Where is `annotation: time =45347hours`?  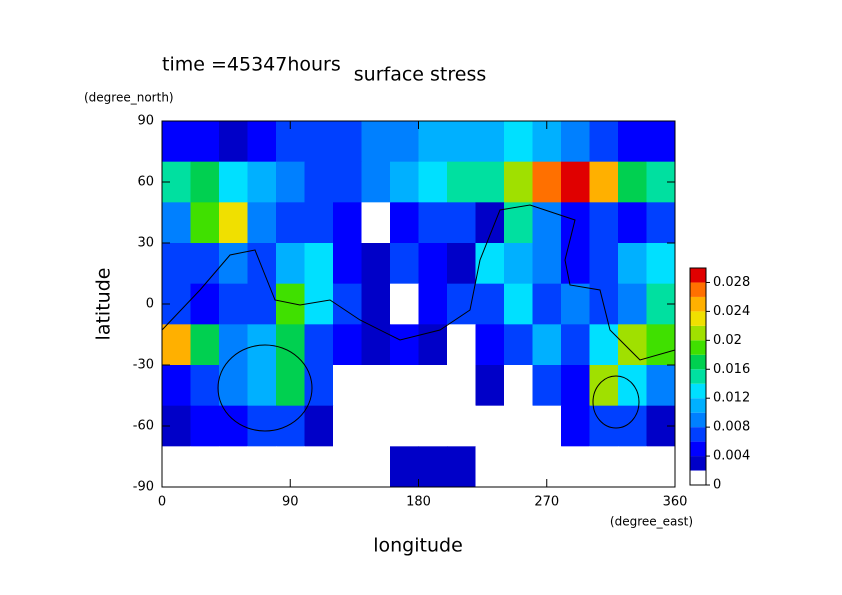 annotation: time =45347hours is located at coordinates (251, 65).